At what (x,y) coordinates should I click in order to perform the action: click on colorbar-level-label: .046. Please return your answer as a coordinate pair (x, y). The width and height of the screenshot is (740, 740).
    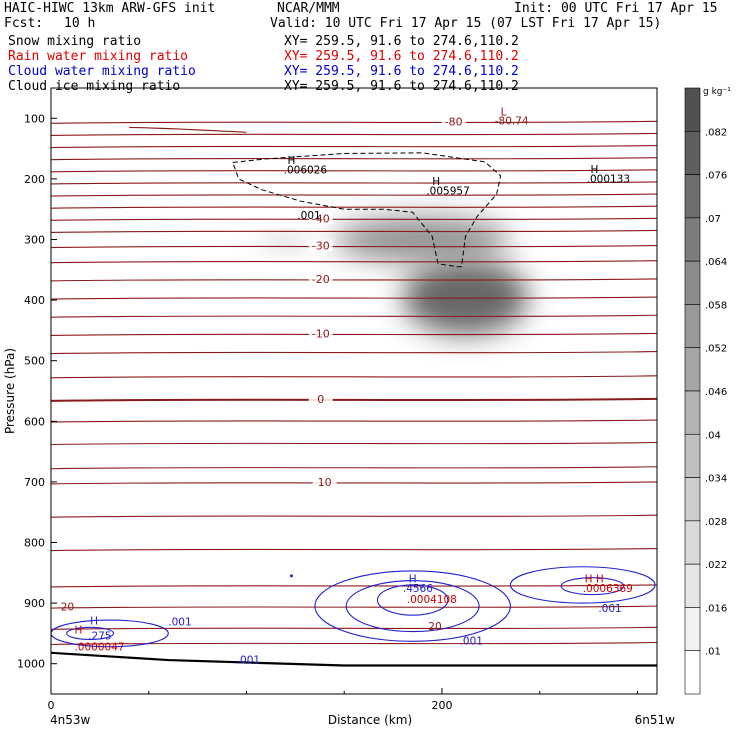
    Looking at the image, I should click on (716, 392).